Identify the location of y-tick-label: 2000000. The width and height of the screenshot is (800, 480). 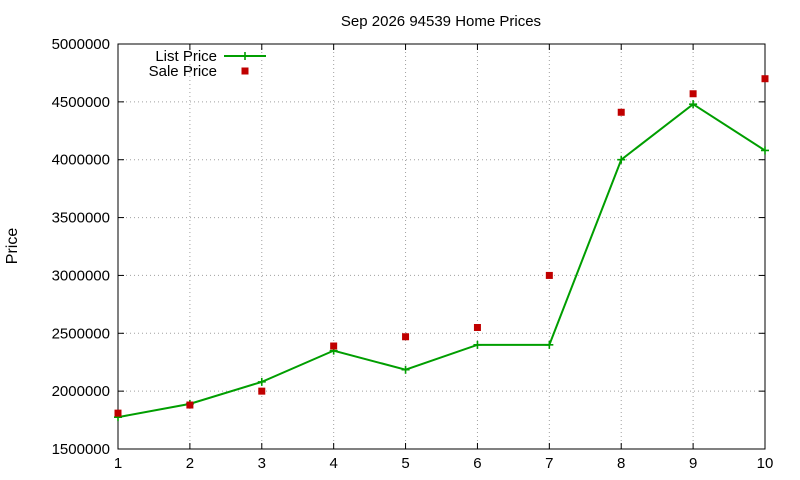
(81, 391).